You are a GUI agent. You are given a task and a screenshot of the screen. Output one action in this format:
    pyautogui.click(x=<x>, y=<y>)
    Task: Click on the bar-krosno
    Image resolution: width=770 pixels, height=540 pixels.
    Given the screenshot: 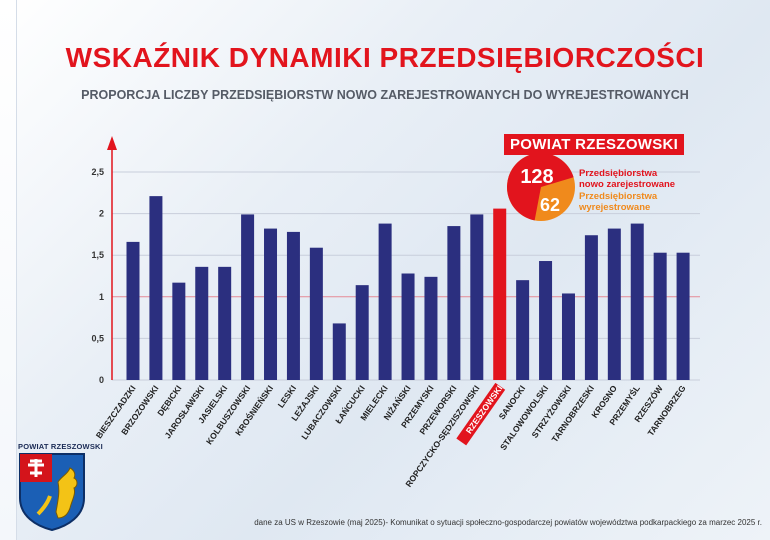 What is the action you would take?
    pyautogui.click(x=614, y=304)
    